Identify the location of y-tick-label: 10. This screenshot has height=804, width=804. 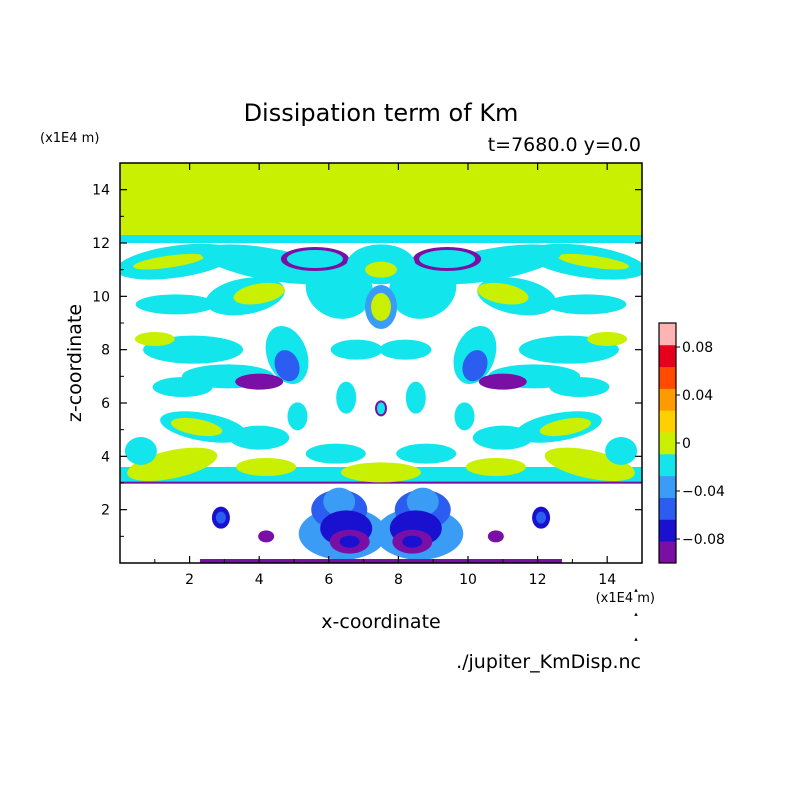
(101, 297).